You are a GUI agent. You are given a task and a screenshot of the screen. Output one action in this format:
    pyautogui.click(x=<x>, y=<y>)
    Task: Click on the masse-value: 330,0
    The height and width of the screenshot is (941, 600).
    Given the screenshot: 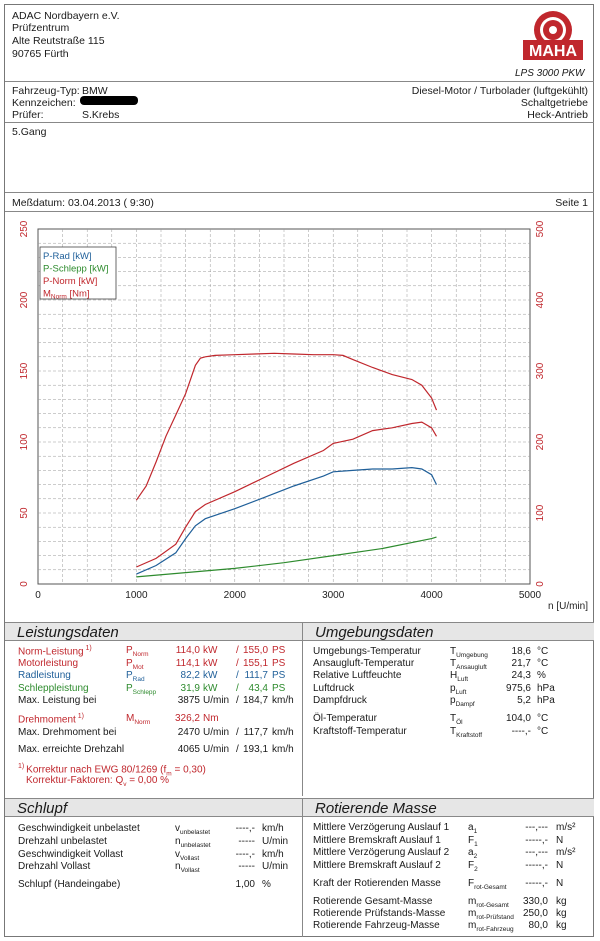 What is the action you would take?
    pyautogui.click(x=535, y=901)
    